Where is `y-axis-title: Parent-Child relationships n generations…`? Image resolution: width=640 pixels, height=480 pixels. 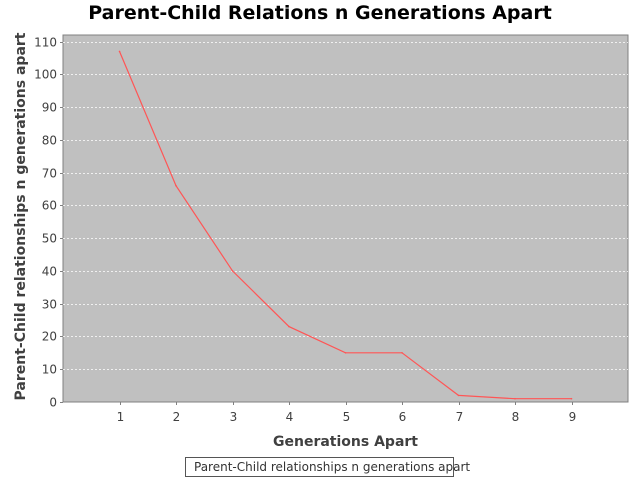 y-axis-title: Parent-Child relationships n generations… is located at coordinates (21, 216).